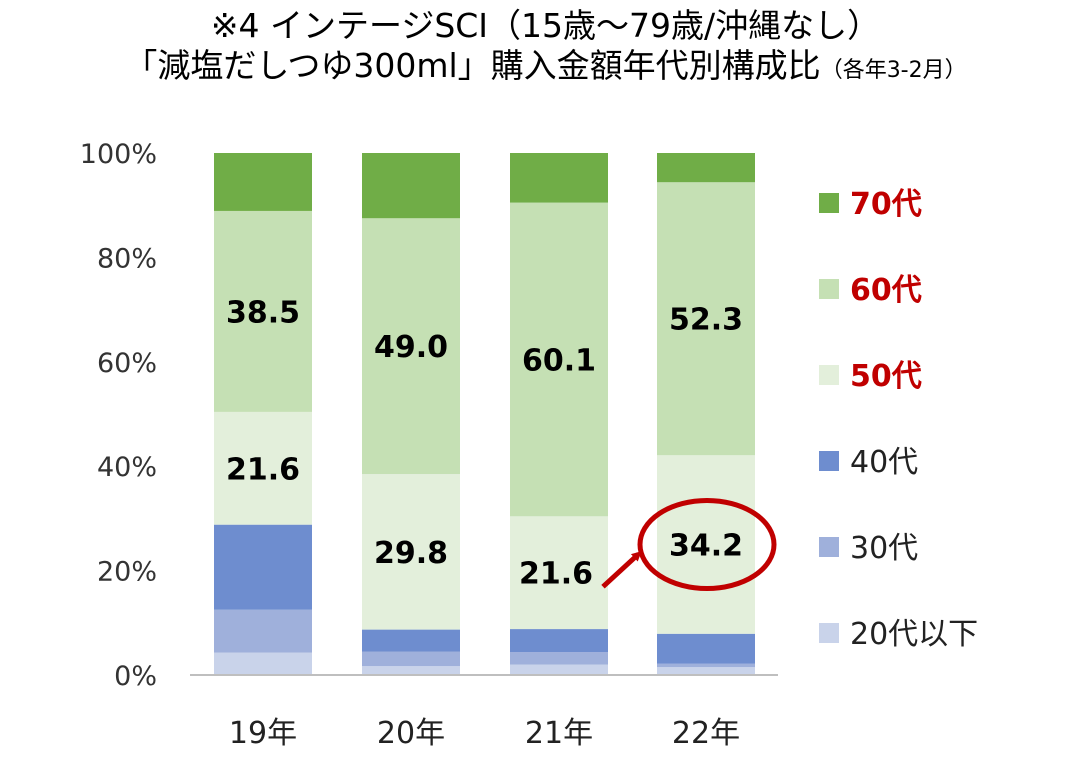 This screenshot has height=779, width=1091. What do you see at coordinates (135, 676) in the screenshot?
I see `y-tick-label: 0%` at bounding box center [135, 676].